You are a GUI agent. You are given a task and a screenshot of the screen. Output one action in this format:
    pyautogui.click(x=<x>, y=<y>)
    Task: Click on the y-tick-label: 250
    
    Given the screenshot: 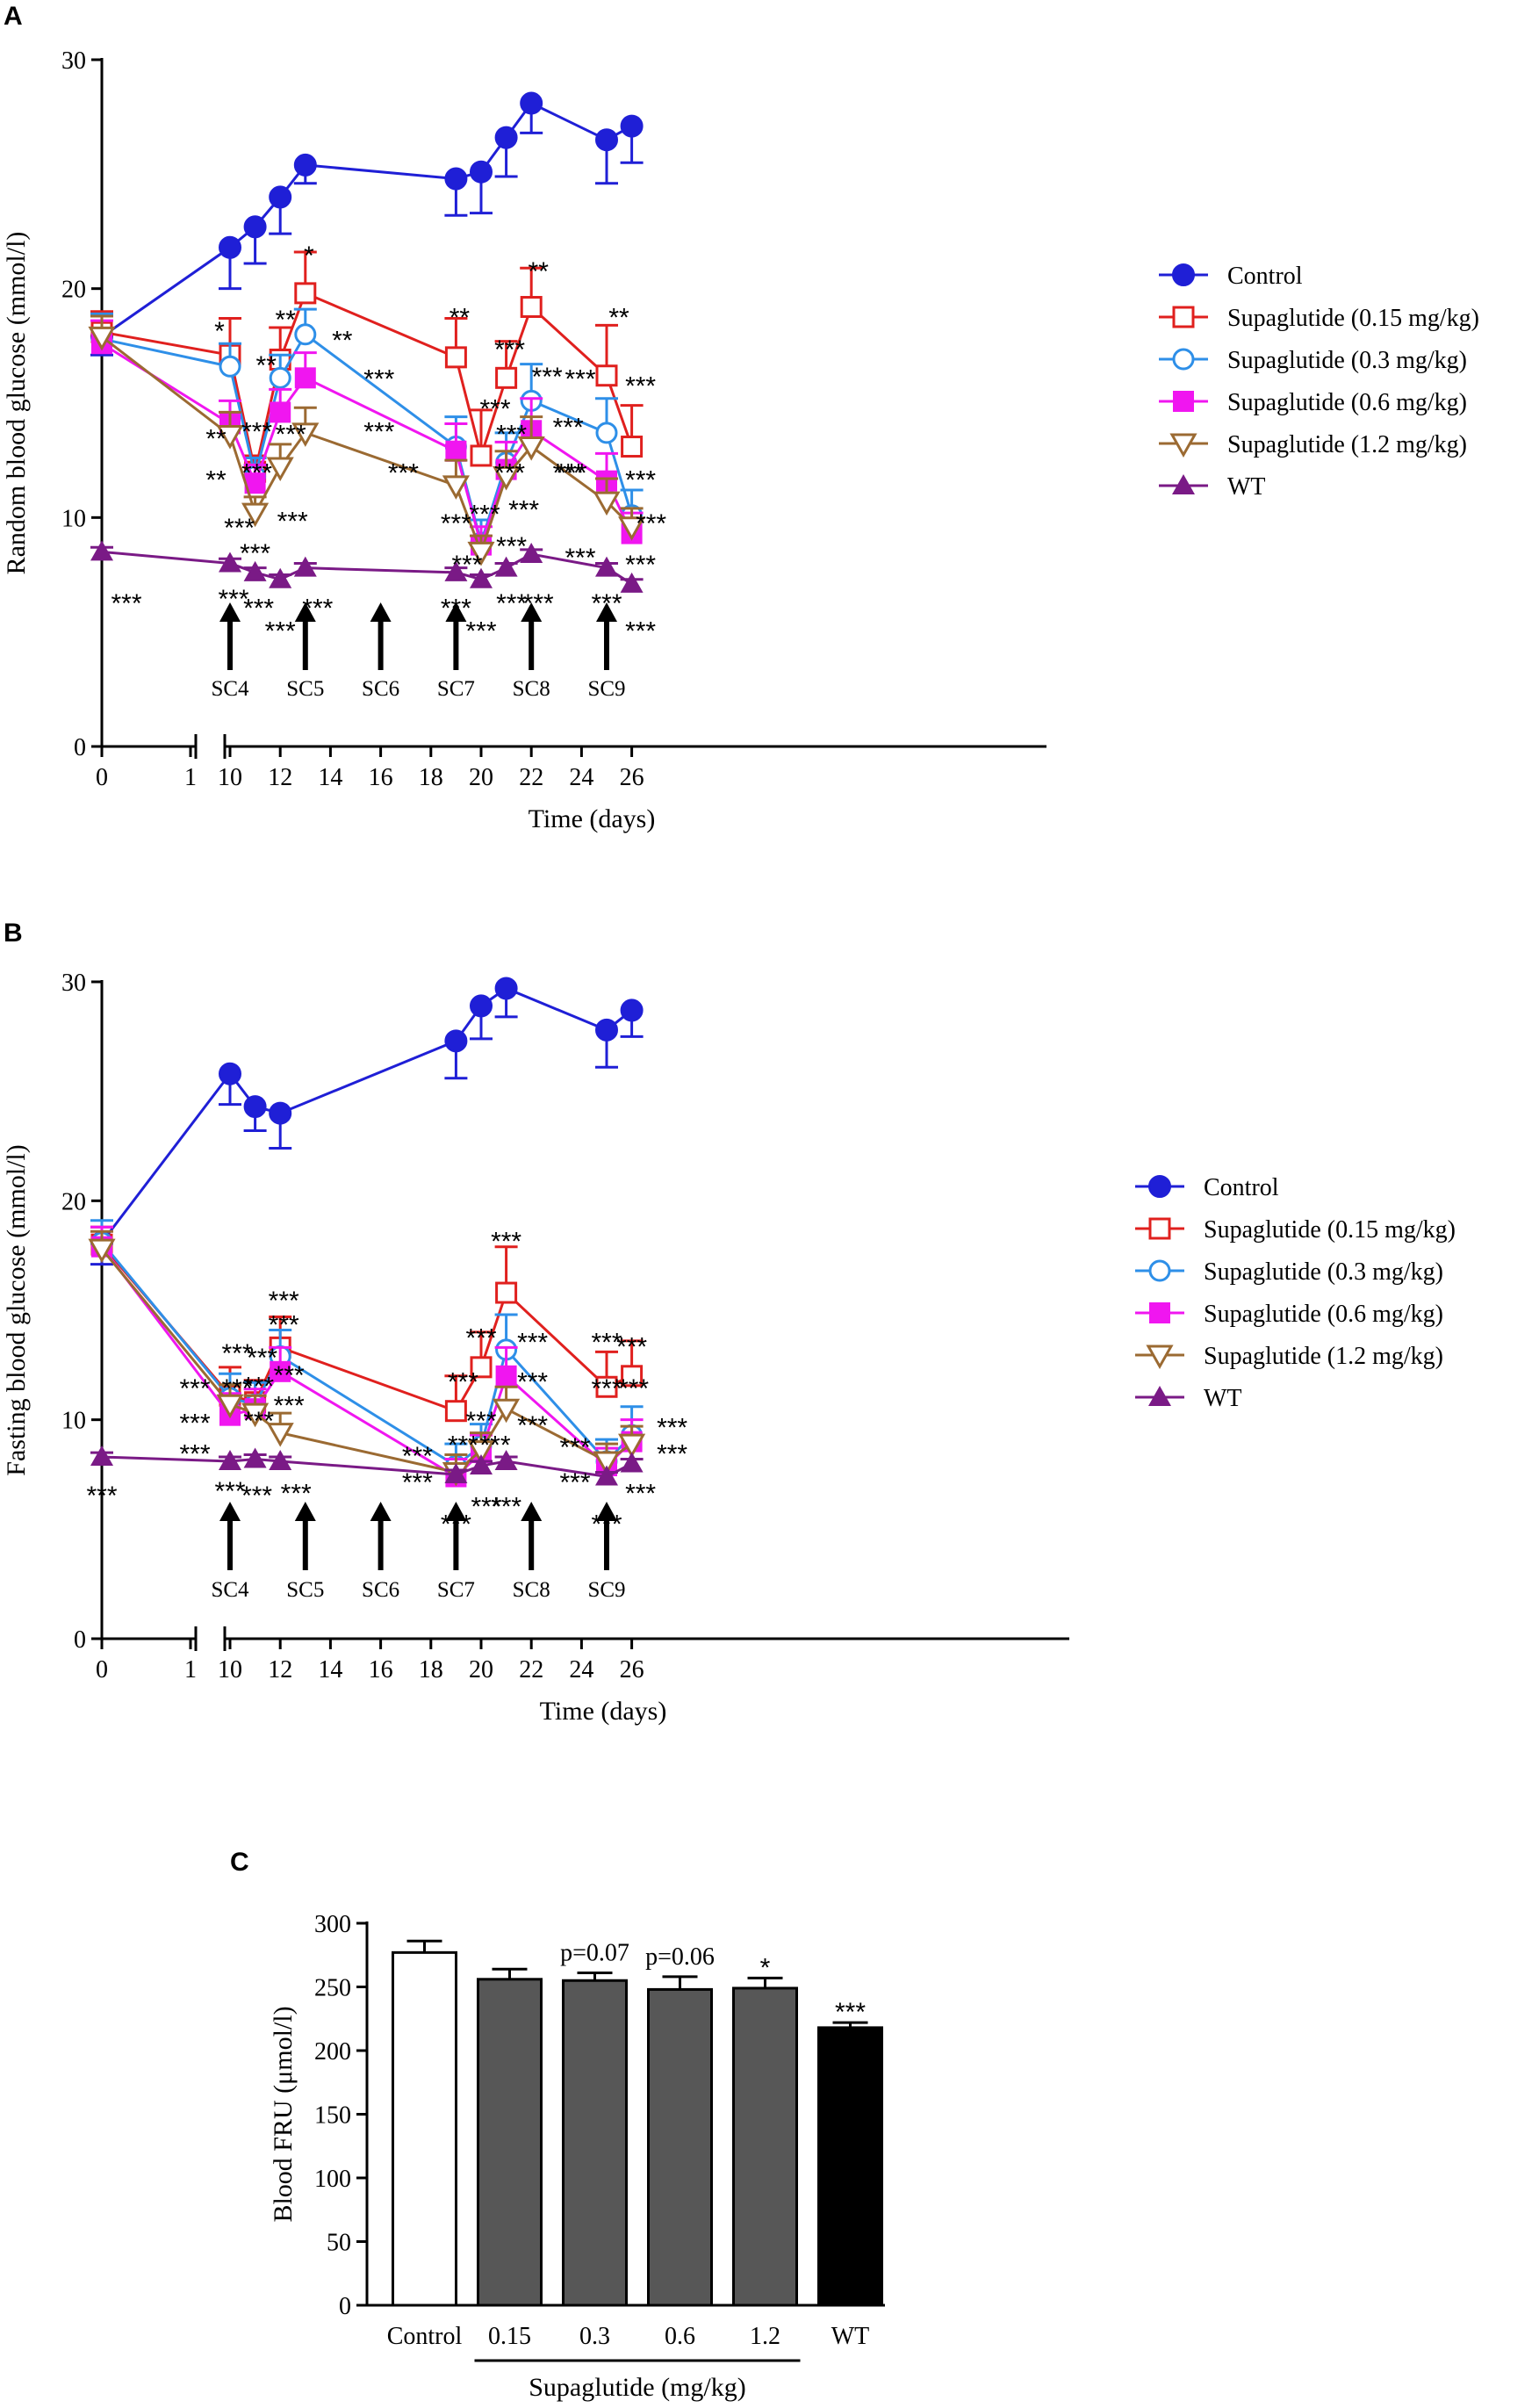 What is the action you would take?
    pyautogui.click(x=332, y=1988)
    